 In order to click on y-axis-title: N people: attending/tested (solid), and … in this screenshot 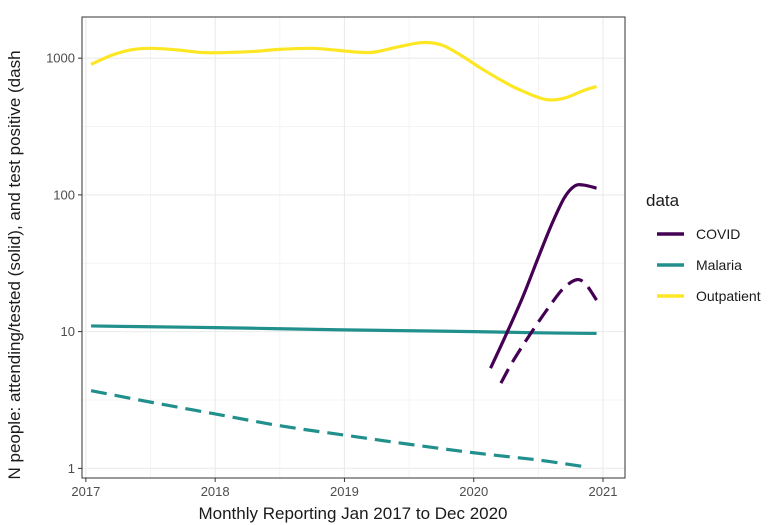, I will do `click(14, 264)`.